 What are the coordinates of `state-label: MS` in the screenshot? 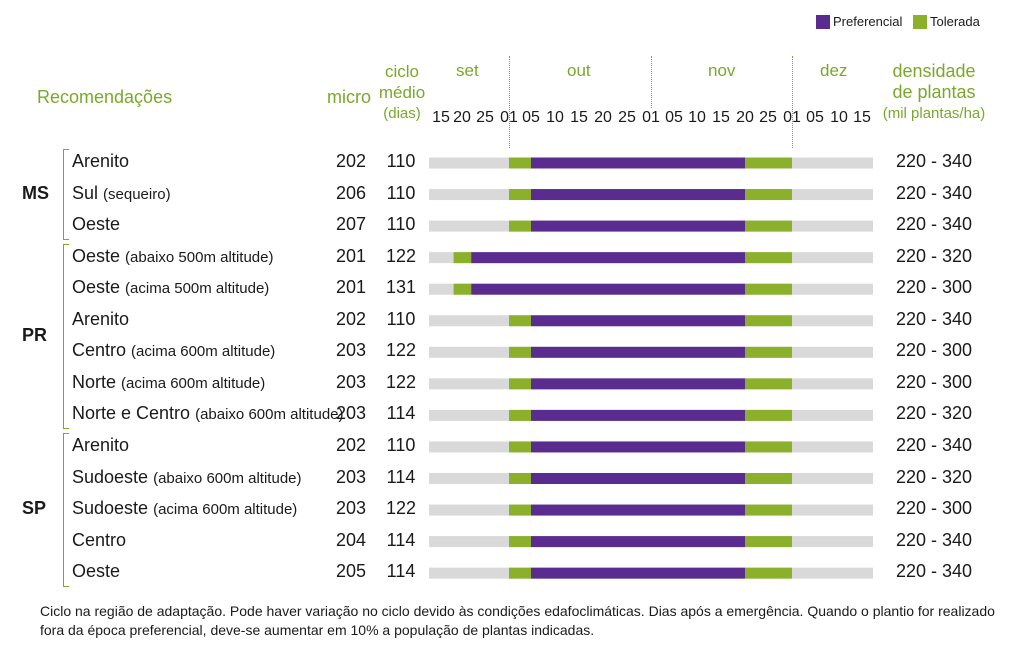 It's located at (35, 192).